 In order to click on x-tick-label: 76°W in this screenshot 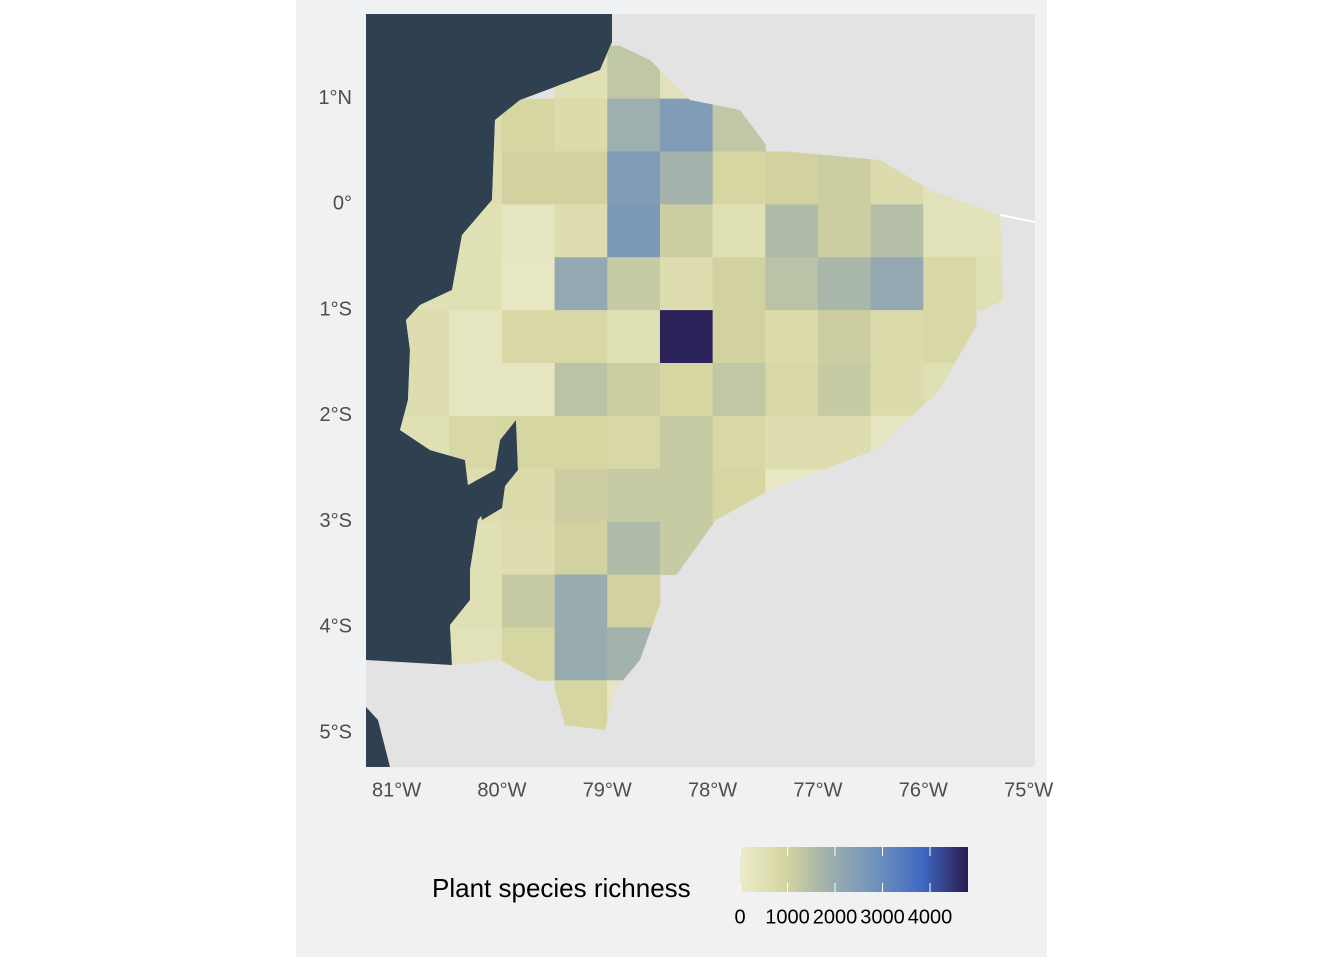, I will do `click(923, 790)`.